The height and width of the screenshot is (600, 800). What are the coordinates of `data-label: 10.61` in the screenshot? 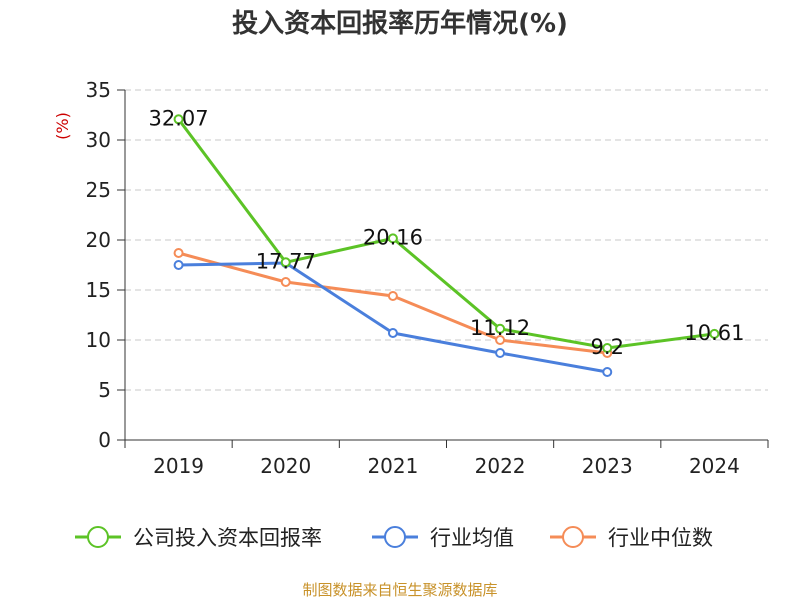 It's located at (714, 333).